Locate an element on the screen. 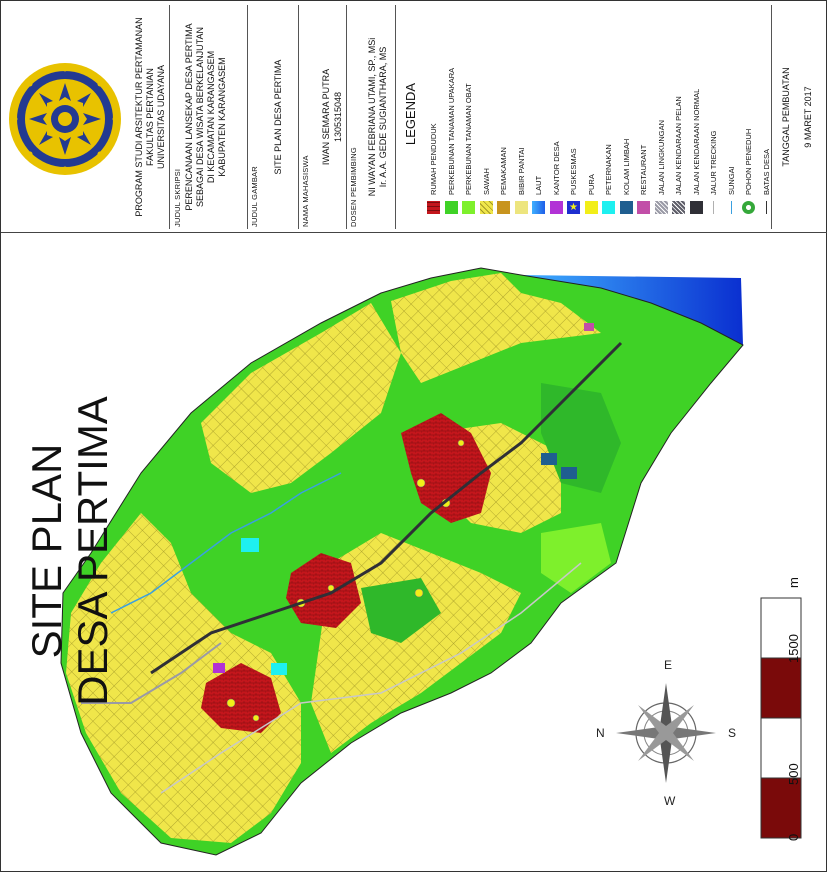 Image resolution: width=827 pixels, height=873 pixels. date-value: 9 MARET 2017 is located at coordinates (808, 117).